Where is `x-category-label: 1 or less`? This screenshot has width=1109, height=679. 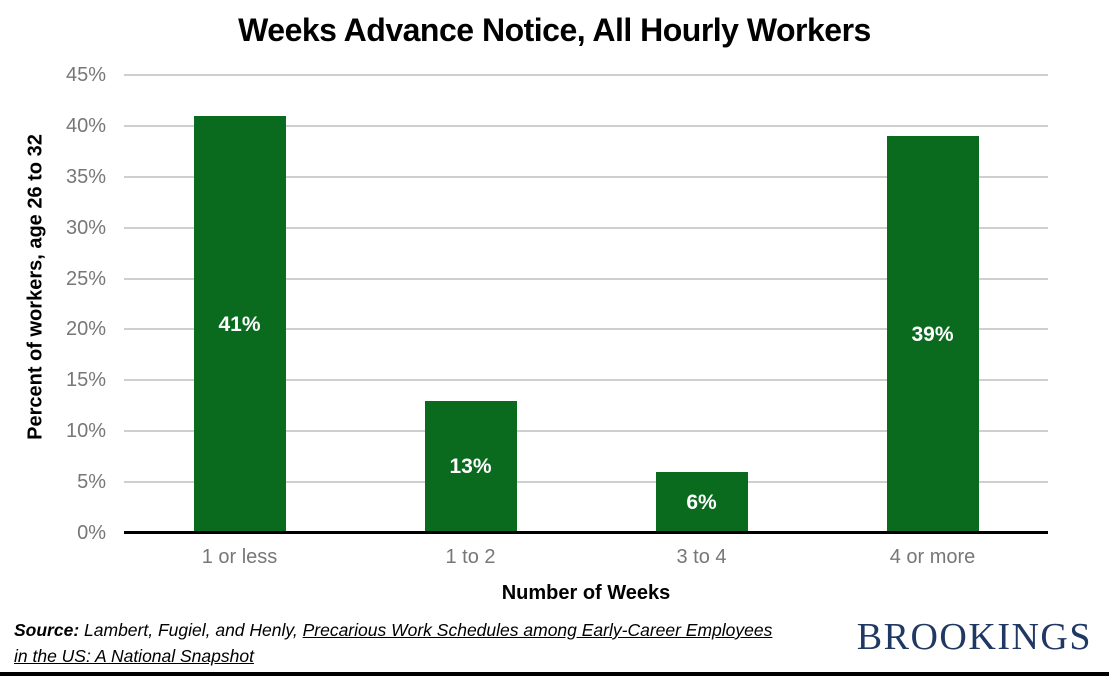
x-category-label: 1 or less is located at coordinates (239, 557).